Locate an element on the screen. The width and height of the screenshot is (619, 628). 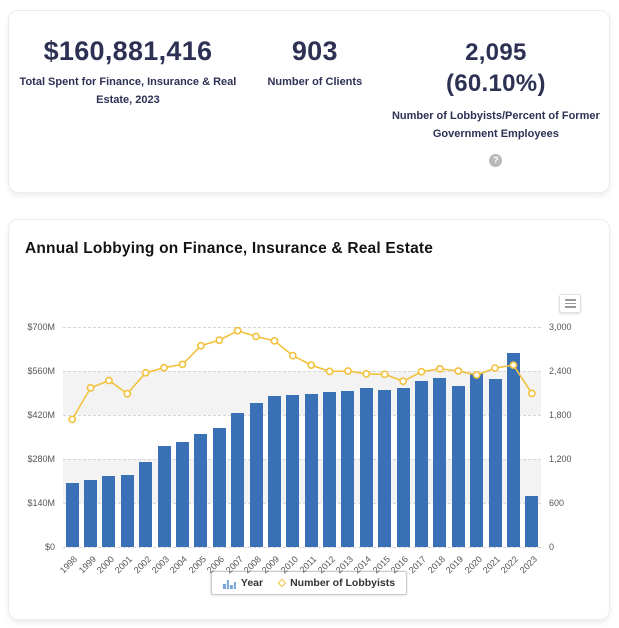
x-axis-label: 2003 is located at coordinates (160, 565).